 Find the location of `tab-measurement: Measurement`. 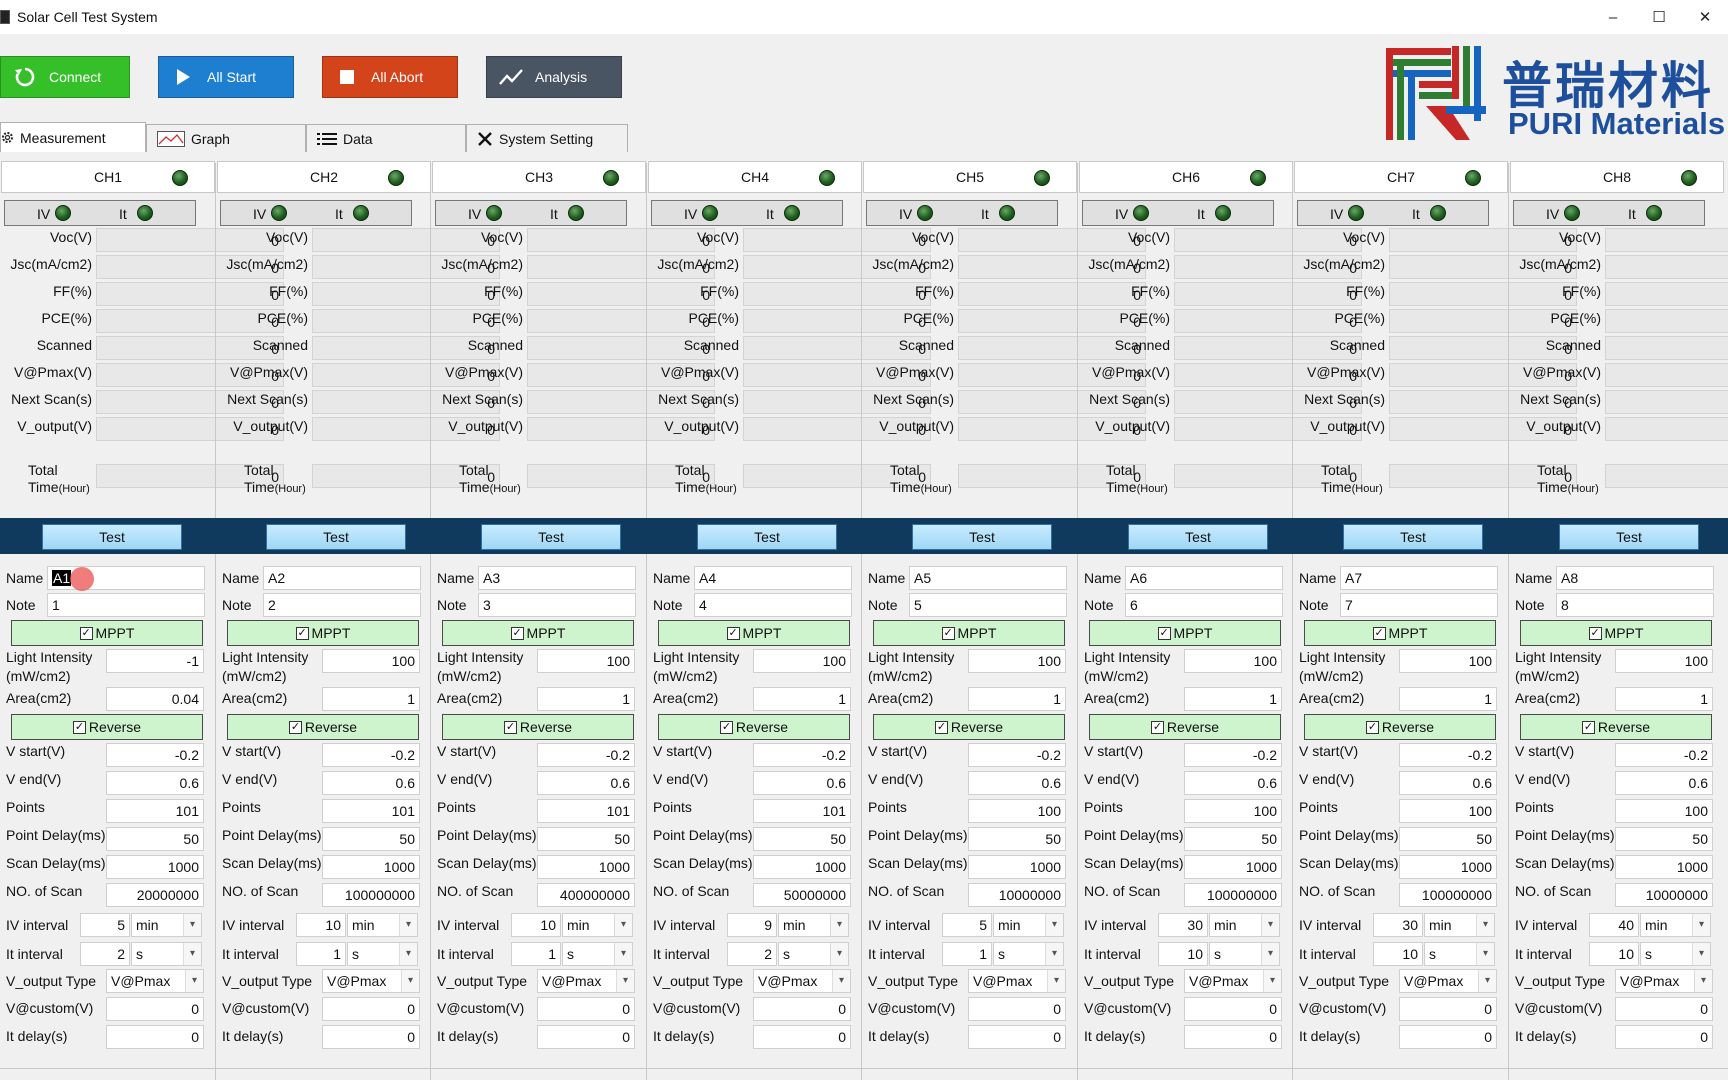

tab-measurement: Measurement is located at coordinates (73, 137).